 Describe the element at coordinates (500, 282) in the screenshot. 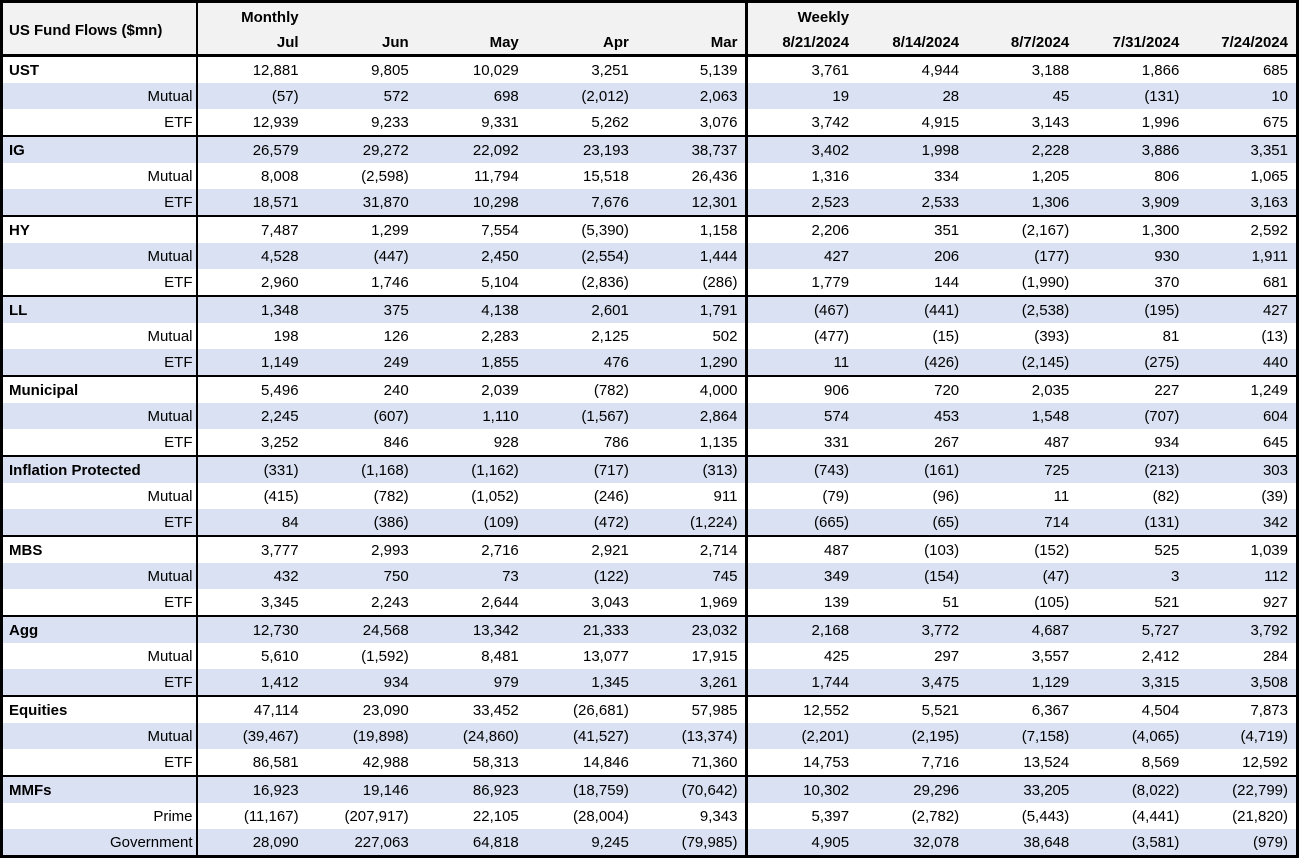

I see `monthly-value-cell: 5,104` at that location.